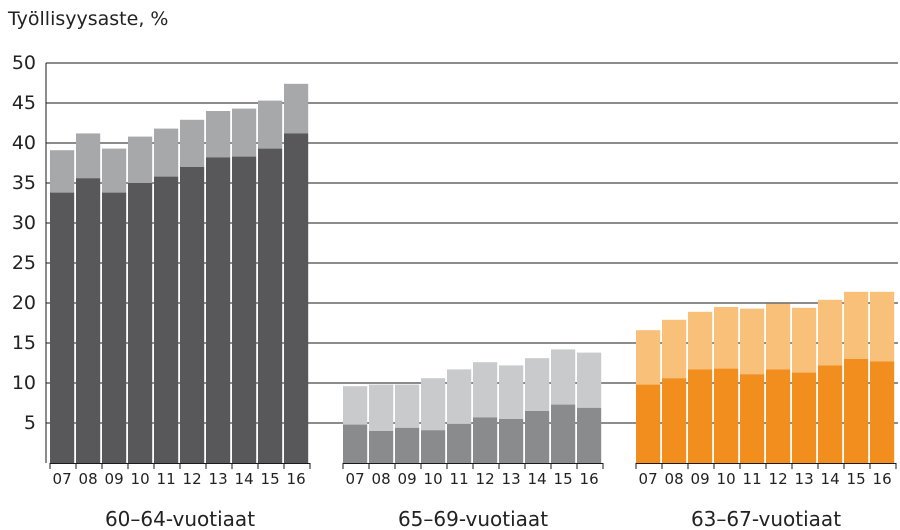  What do you see at coordinates (24, 263) in the screenshot?
I see `y-tick-label: 25` at bounding box center [24, 263].